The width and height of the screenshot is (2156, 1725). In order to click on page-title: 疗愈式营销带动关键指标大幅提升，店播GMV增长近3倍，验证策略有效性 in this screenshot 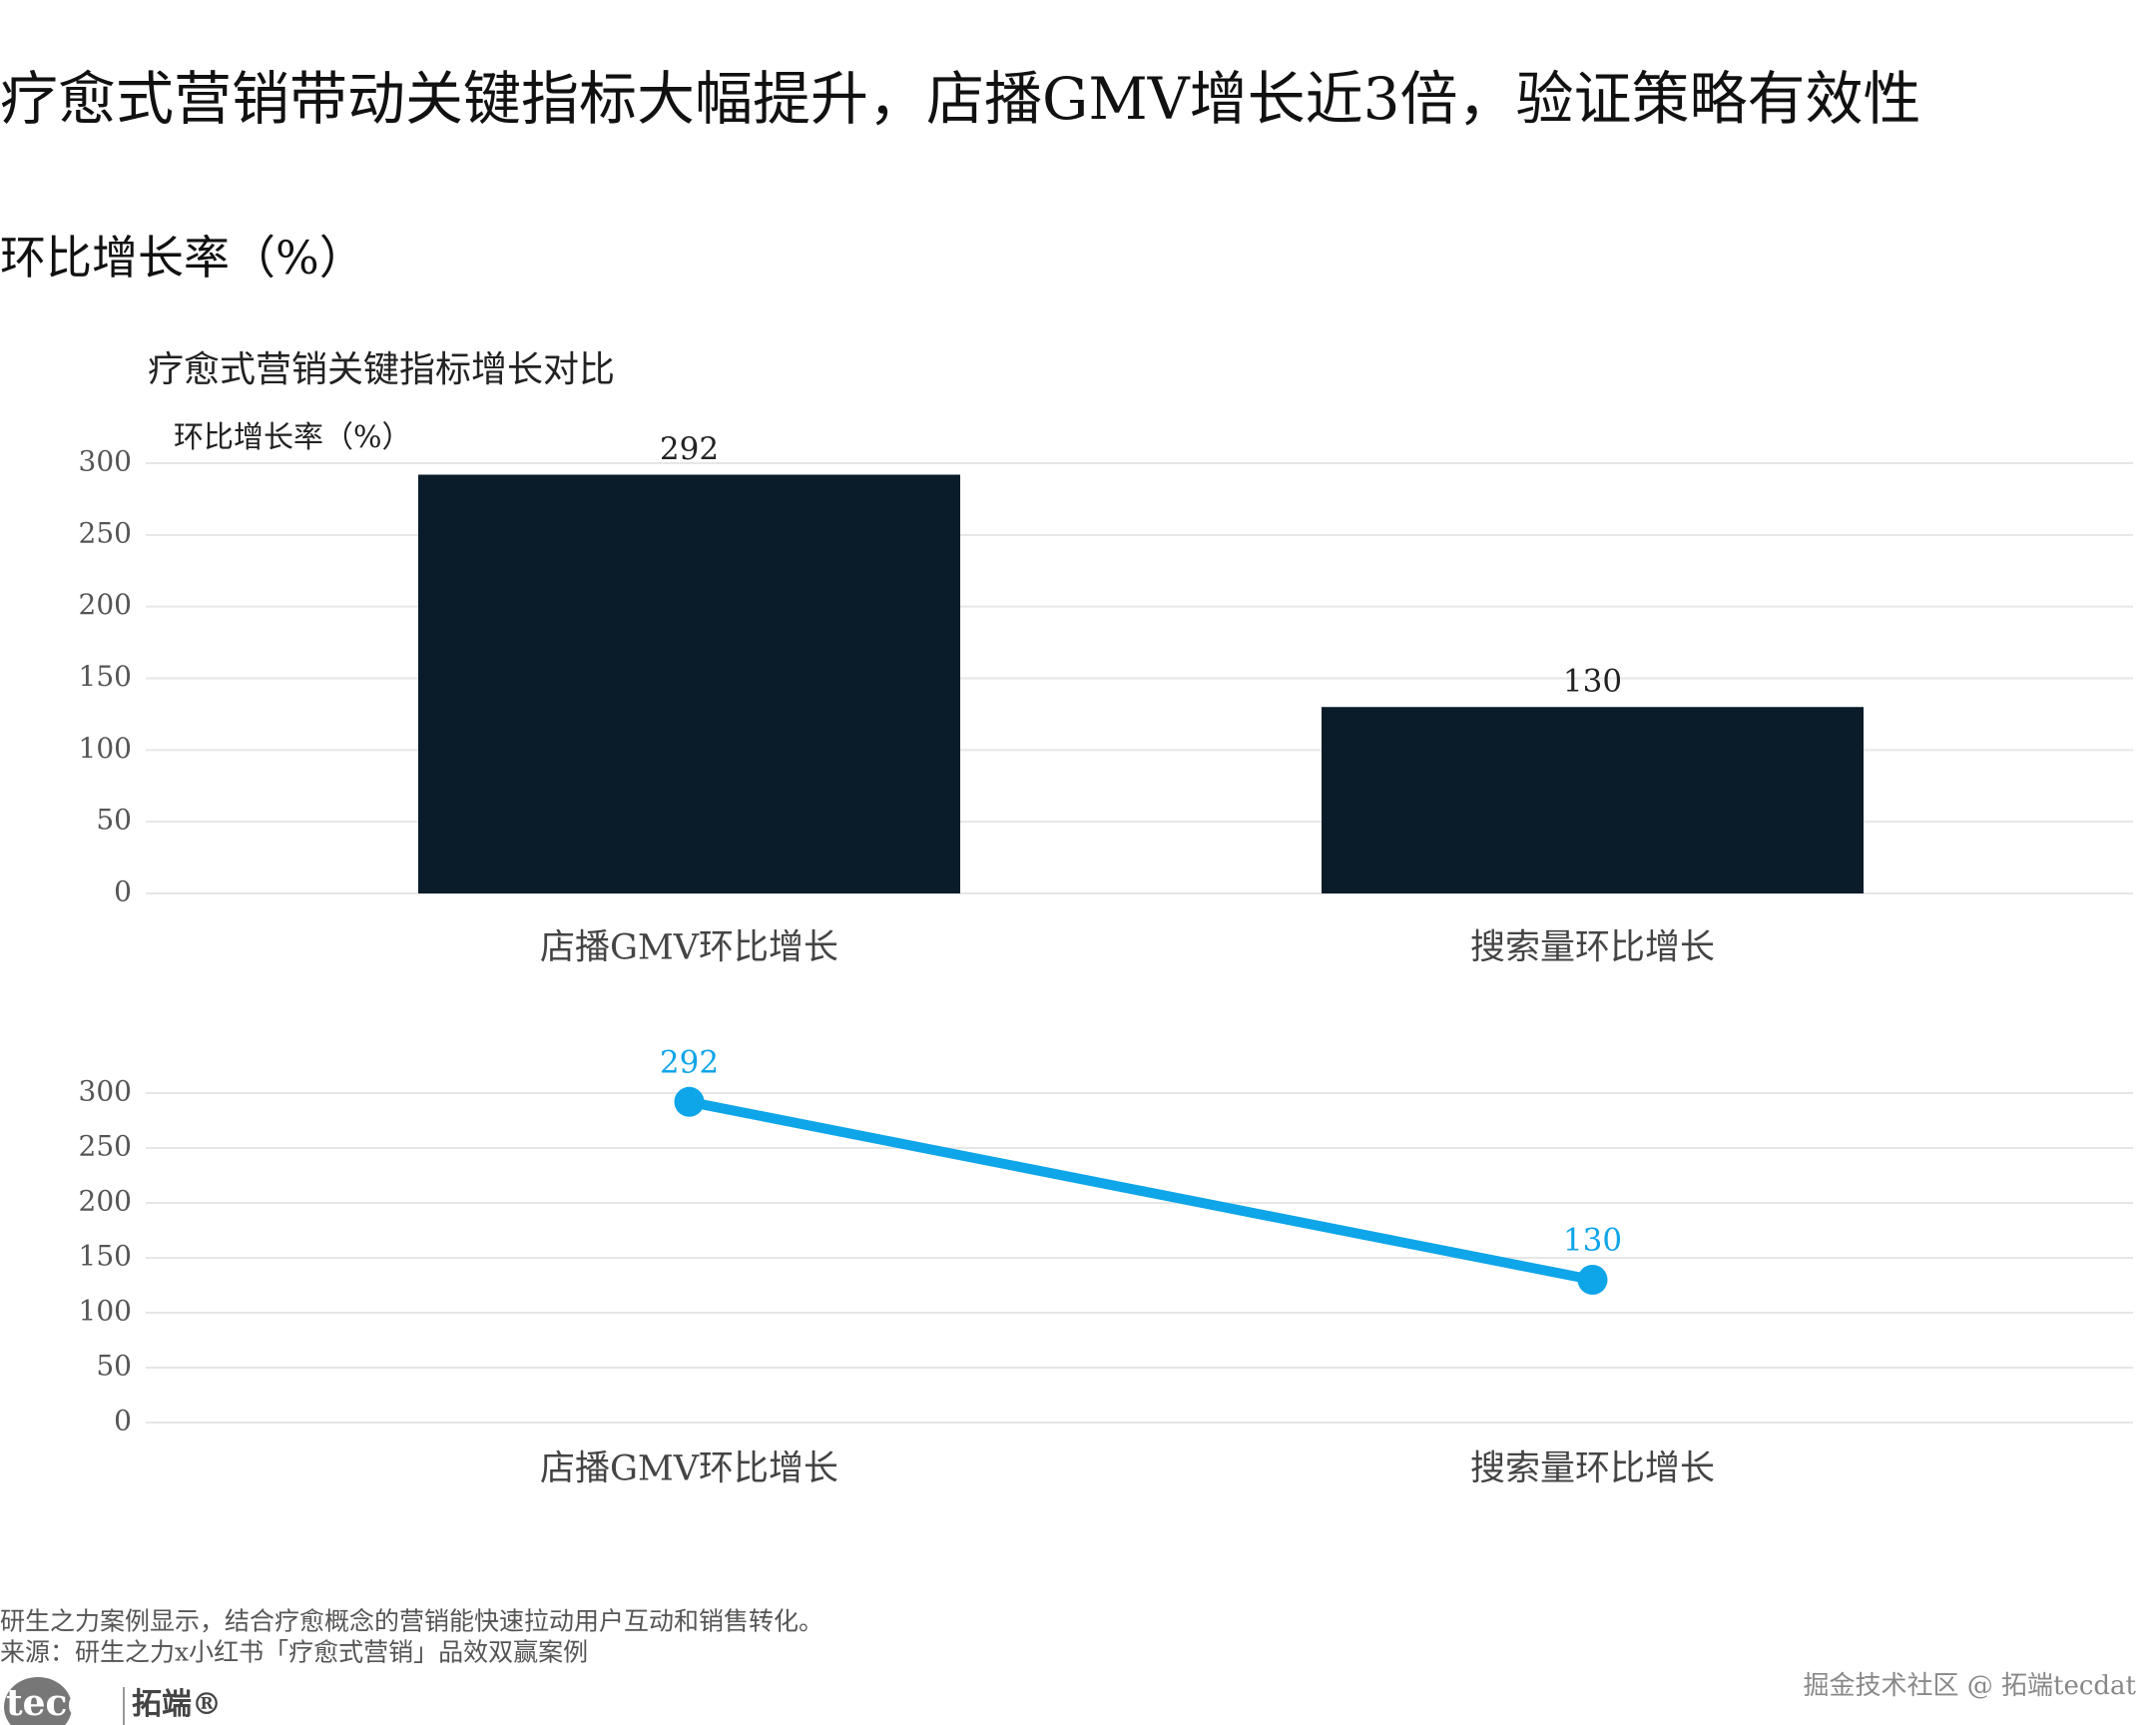, I will do `click(960, 99)`.